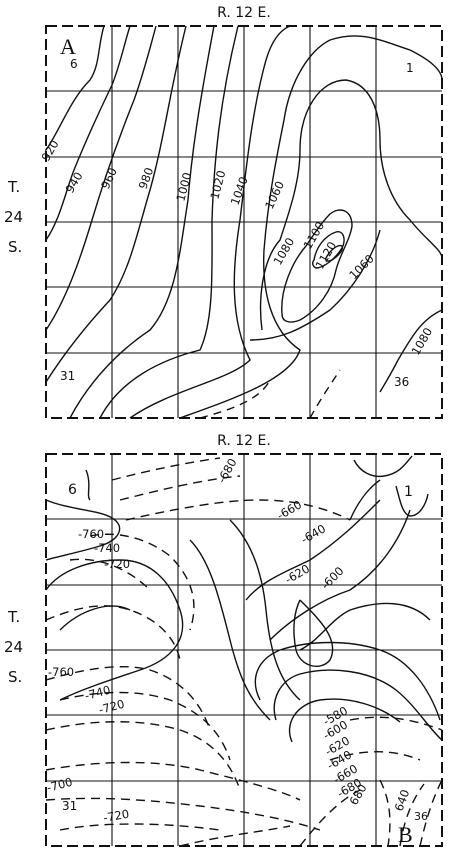 The width and height of the screenshot is (450, 852). Describe the element at coordinates (298, 573) in the screenshot. I see `contour-label-n620-top: -620` at that location.